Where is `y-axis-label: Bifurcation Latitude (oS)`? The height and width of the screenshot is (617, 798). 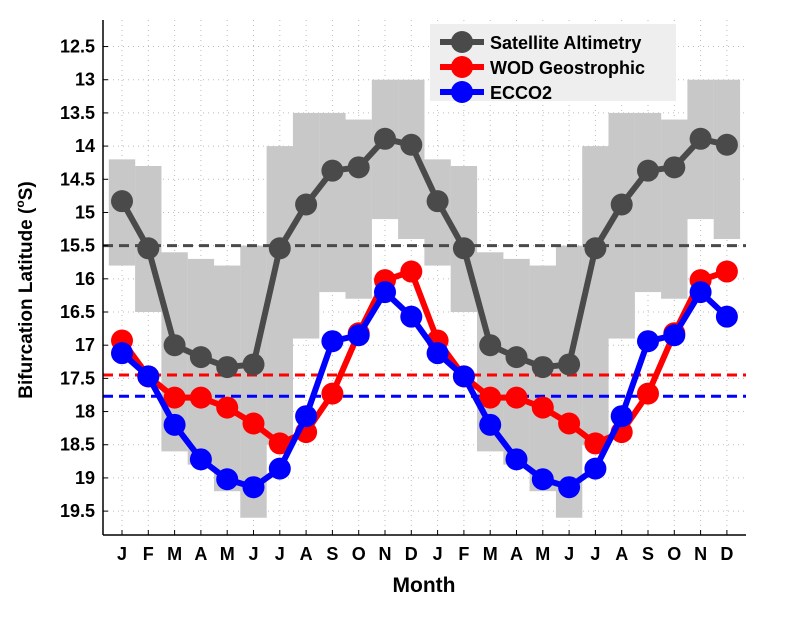 y-axis-label: Bifurcation Latitude (oS) is located at coordinates (25, 289).